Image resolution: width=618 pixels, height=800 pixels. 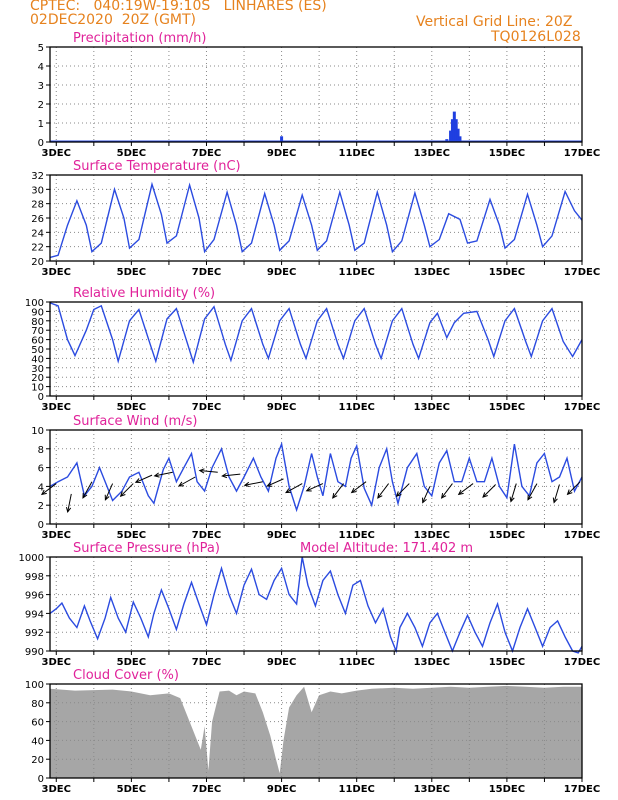 I want to click on y-tick-label: 1, so click(x=41, y=124).